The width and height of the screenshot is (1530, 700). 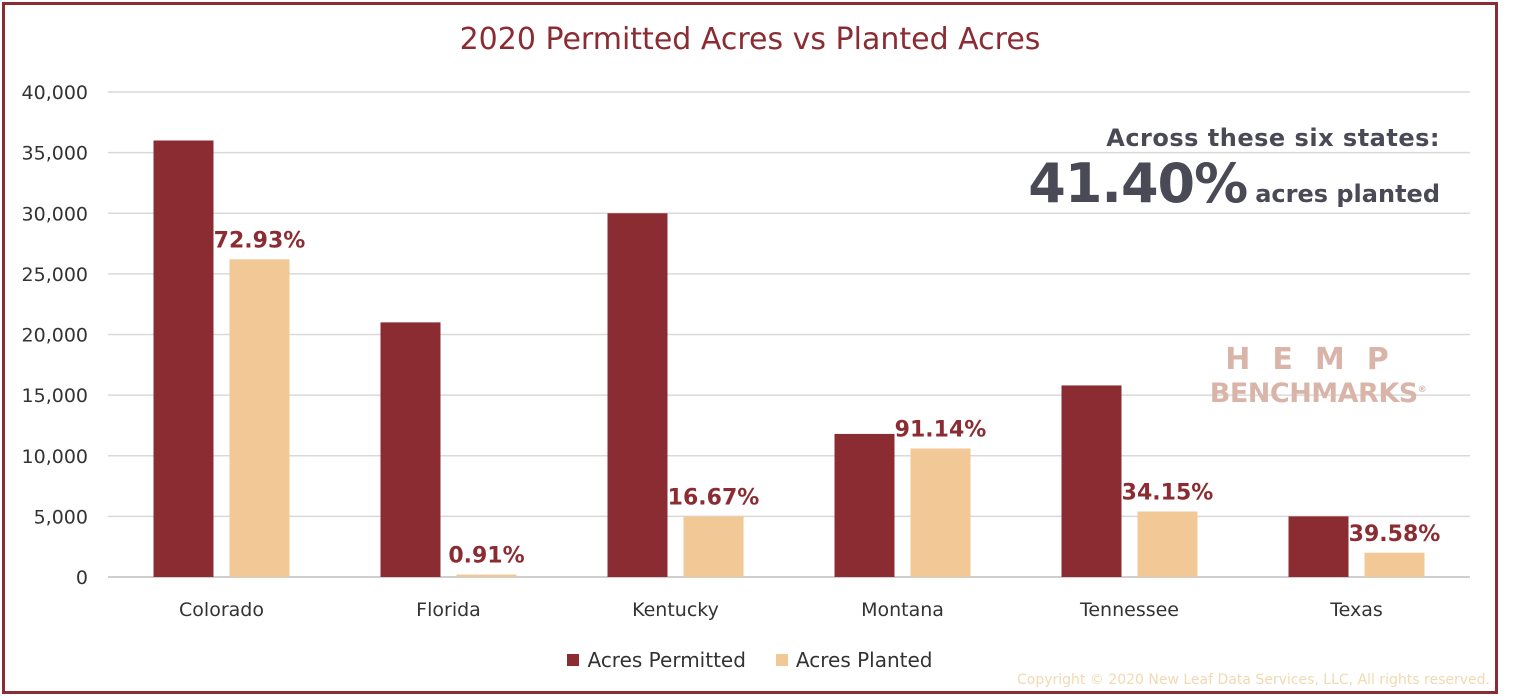 I want to click on summary-percent: 41.40%, so click(x=1138, y=183).